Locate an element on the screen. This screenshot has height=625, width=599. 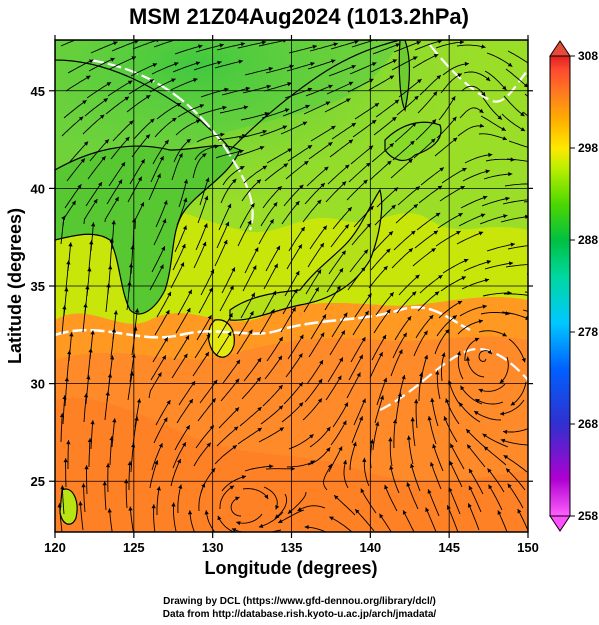
y-tick-label: 35 is located at coordinates (38, 286).